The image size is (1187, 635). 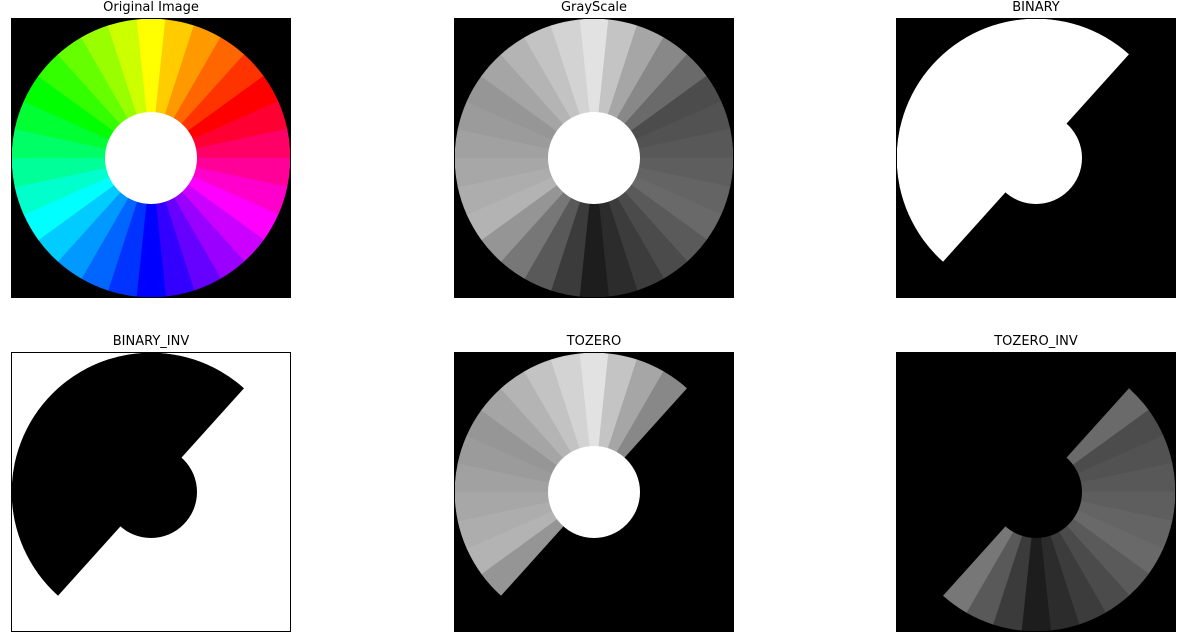 What do you see at coordinates (151, 7) in the screenshot?
I see `panel-title: Original Image` at bounding box center [151, 7].